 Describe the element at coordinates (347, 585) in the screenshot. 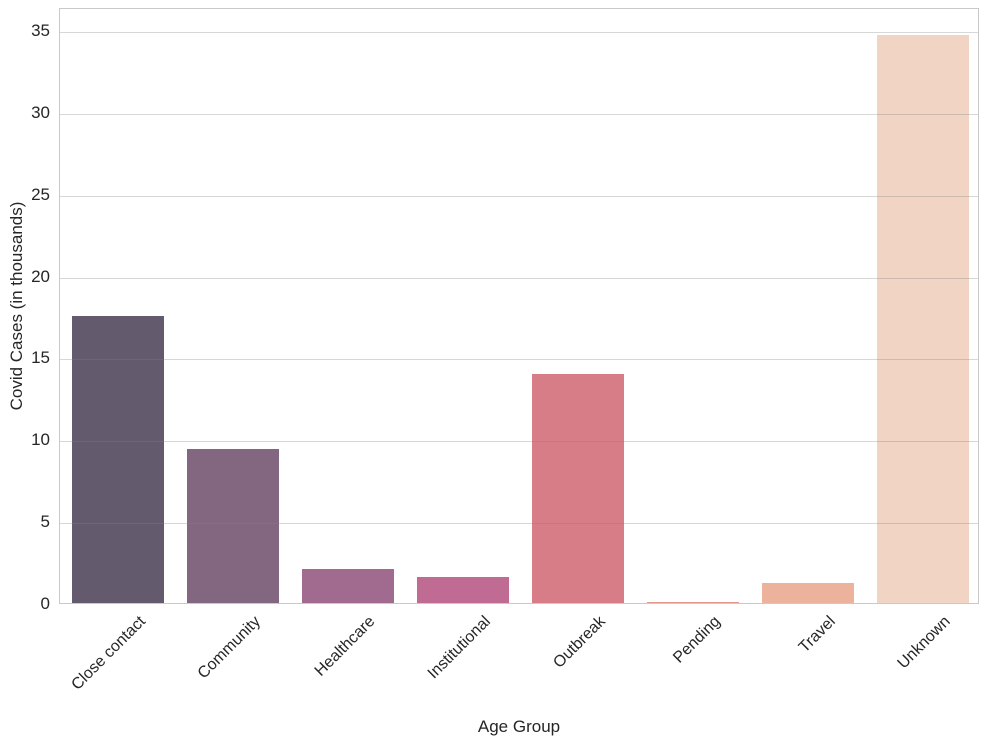

I see `bar-healthcare` at that location.